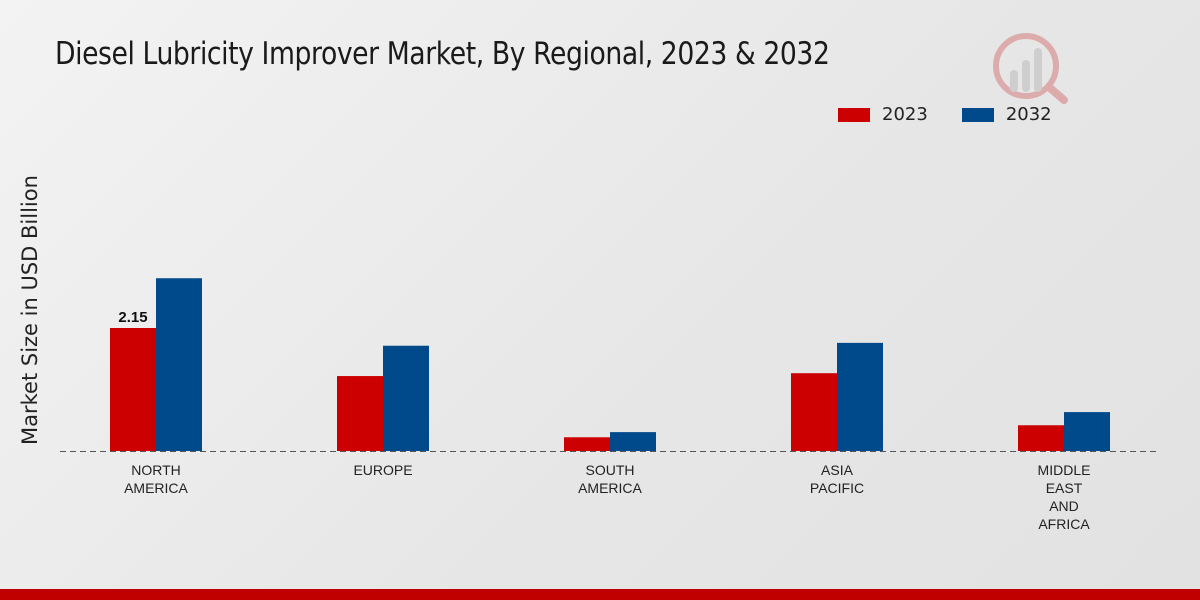 The height and width of the screenshot is (600, 1200). Describe the element at coordinates (1087, 431) in the screenshot. I see `bar-2032-middle-east-and-africa` at that location.